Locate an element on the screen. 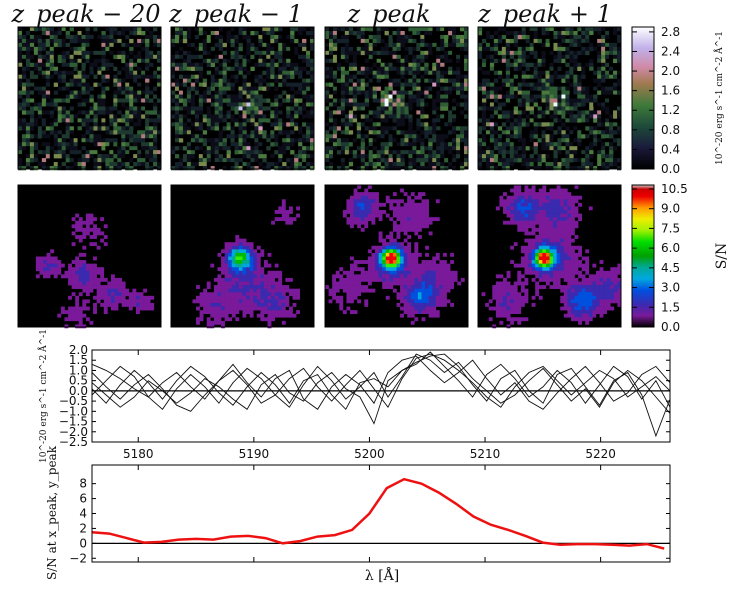 The image size is (747, 590). cb-sn-tick-label-0: 0.0 is located at coordinates (670, 327).